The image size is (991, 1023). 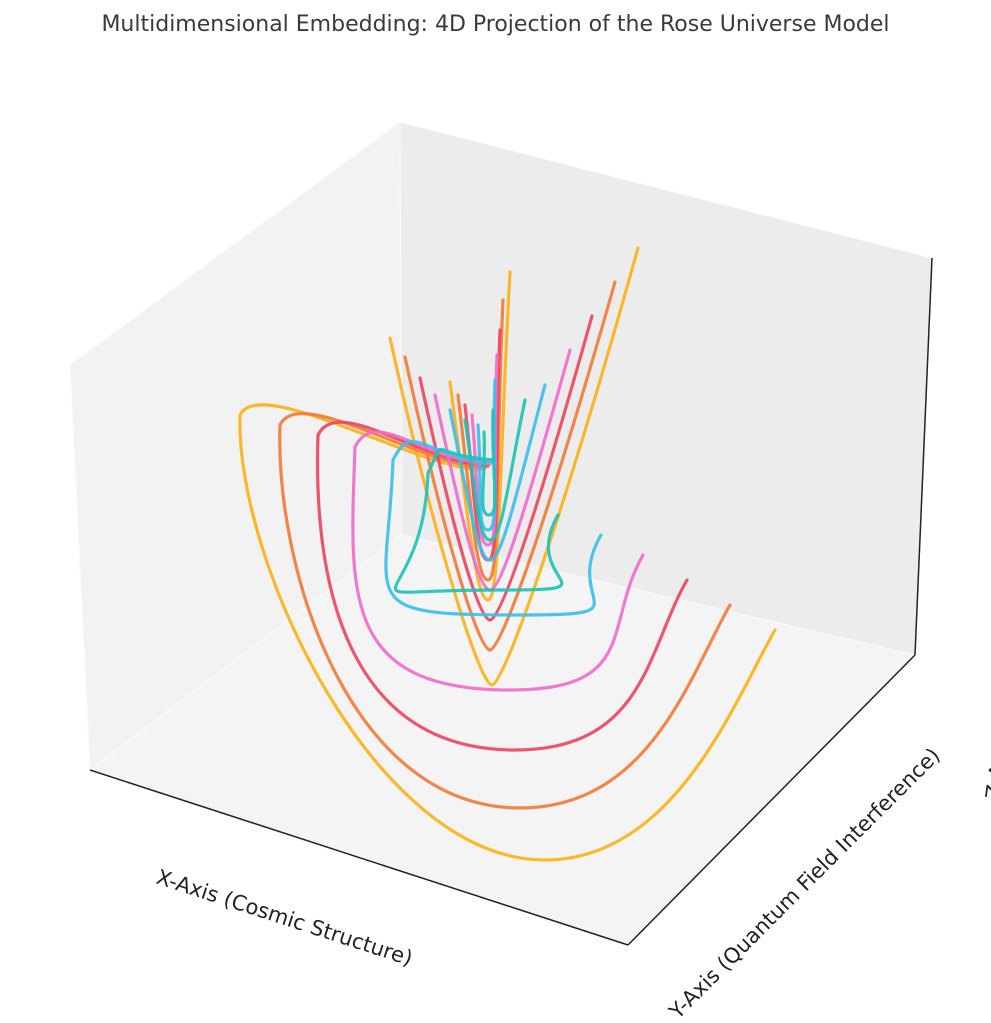 I want to click on y-axis-line, so click(x=771, y=800).